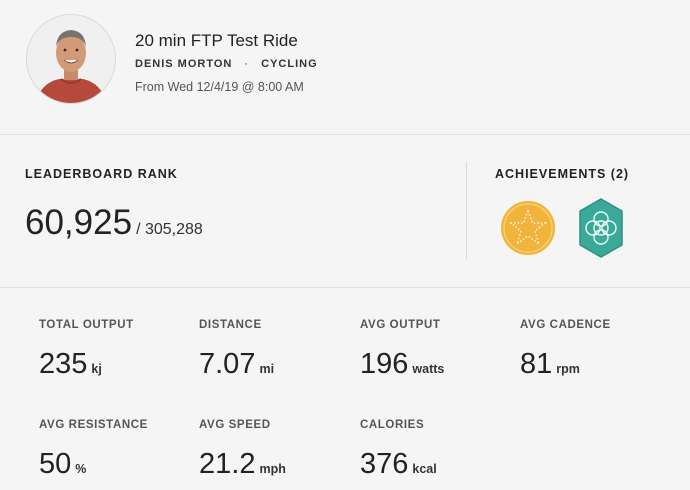 The width and height of the screenshot is (690, 490). What do you see at coordinates (86, 325) in the screenshot?
I see `total-output-label: TOTAL OUTPUT` at bounding box center [86, 325].